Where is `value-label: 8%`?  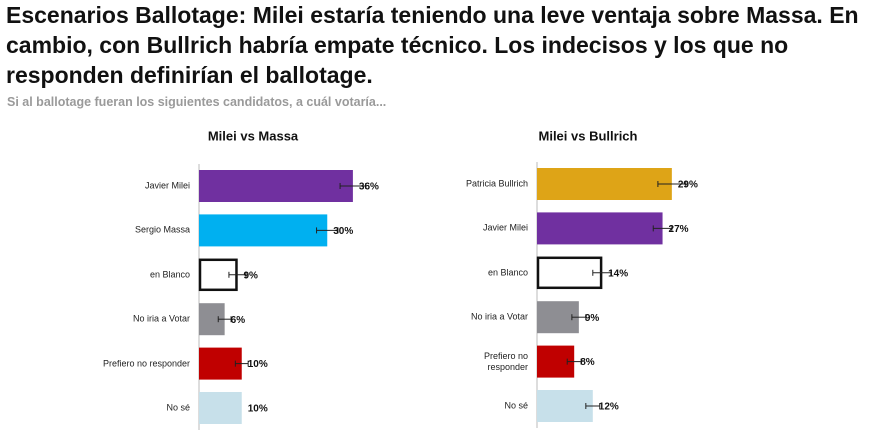 value-label: 8% is located at coordinates (587, 362).